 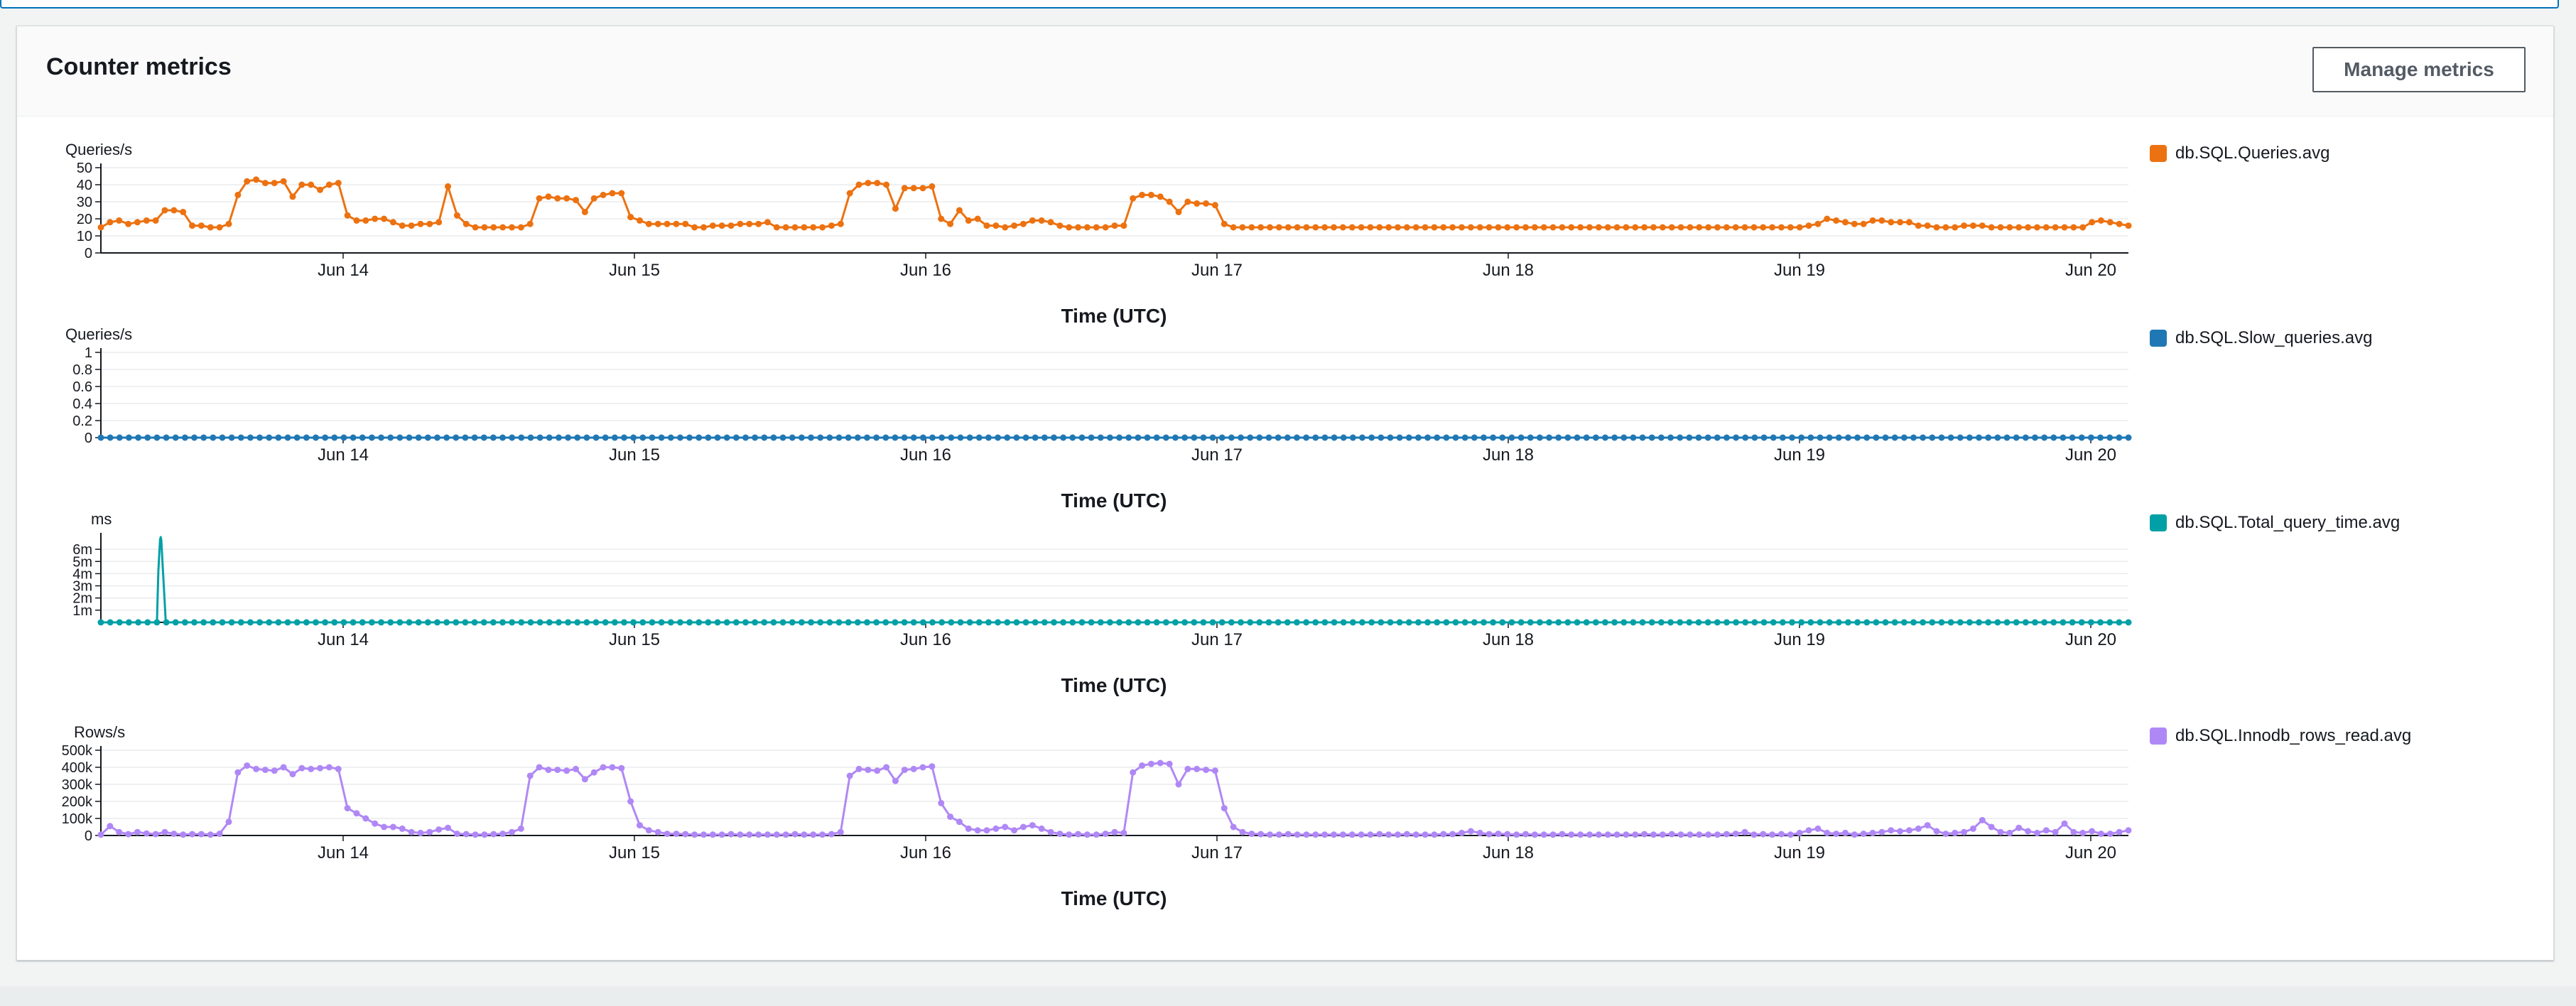 I want to click on y-tick-label: 0, so click(x=88, y=438).